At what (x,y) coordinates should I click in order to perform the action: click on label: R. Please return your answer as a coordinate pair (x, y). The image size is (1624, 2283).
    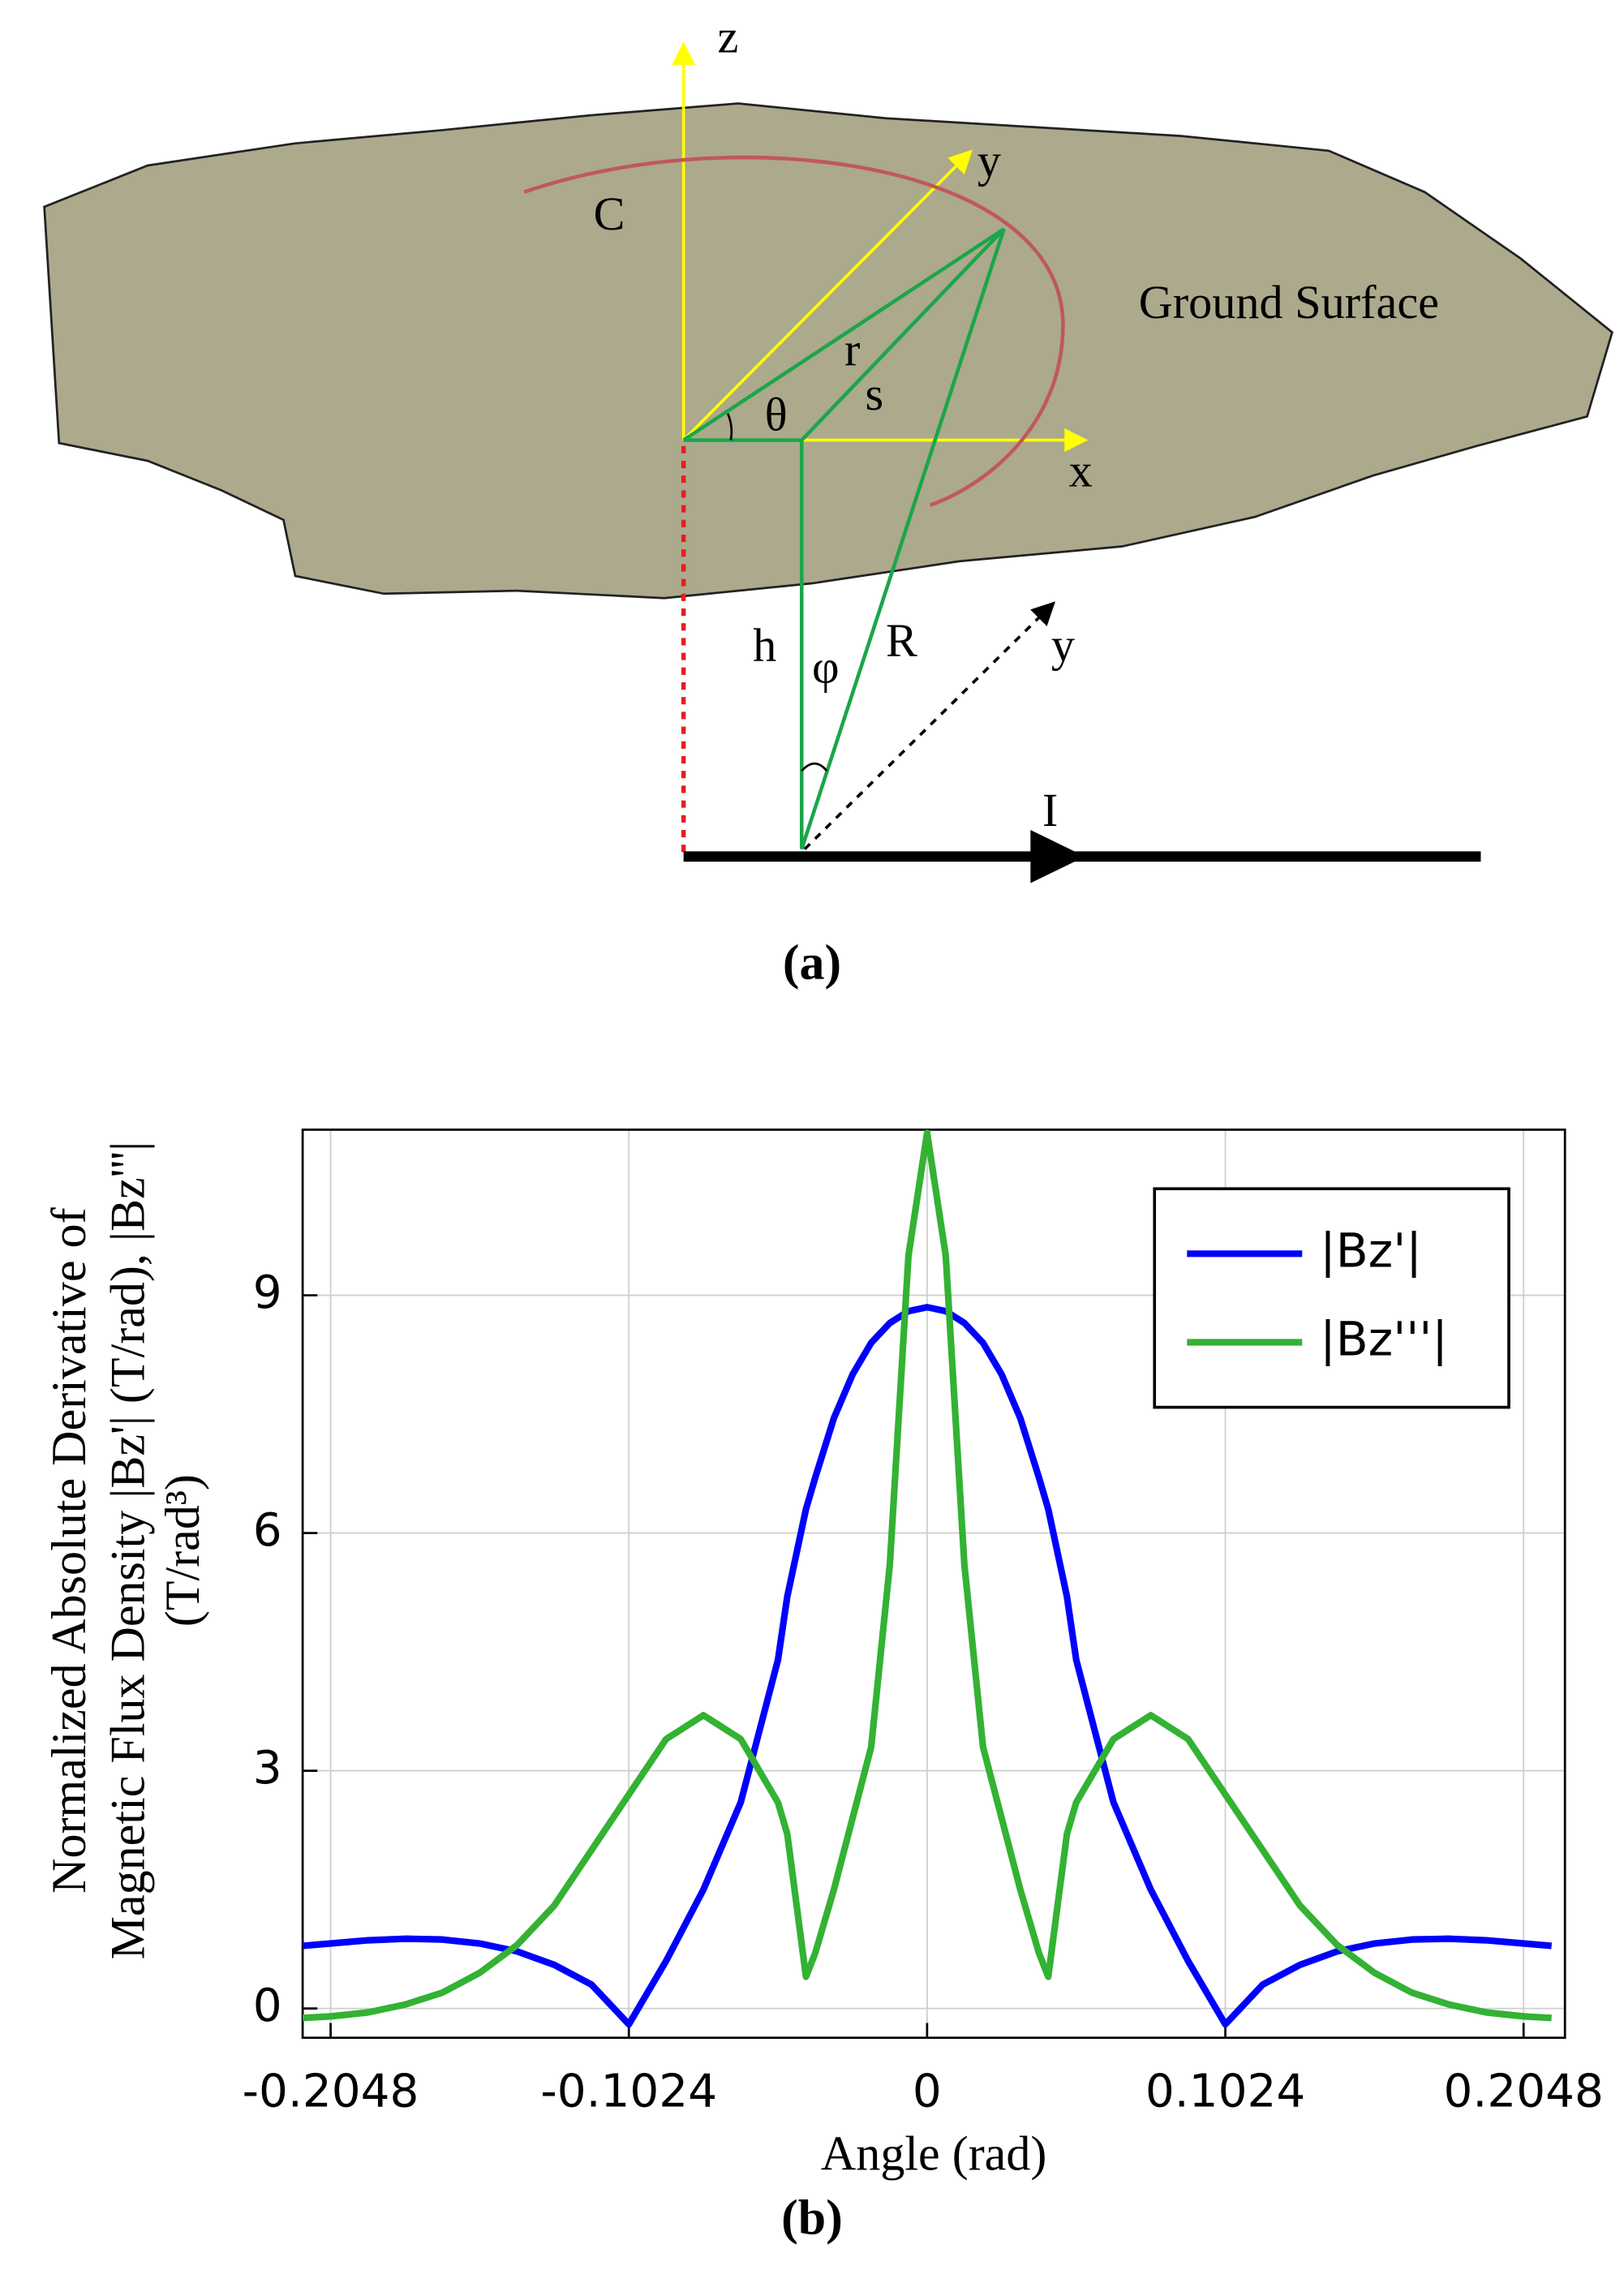
    Looking at the image, I should click on (901, 640).